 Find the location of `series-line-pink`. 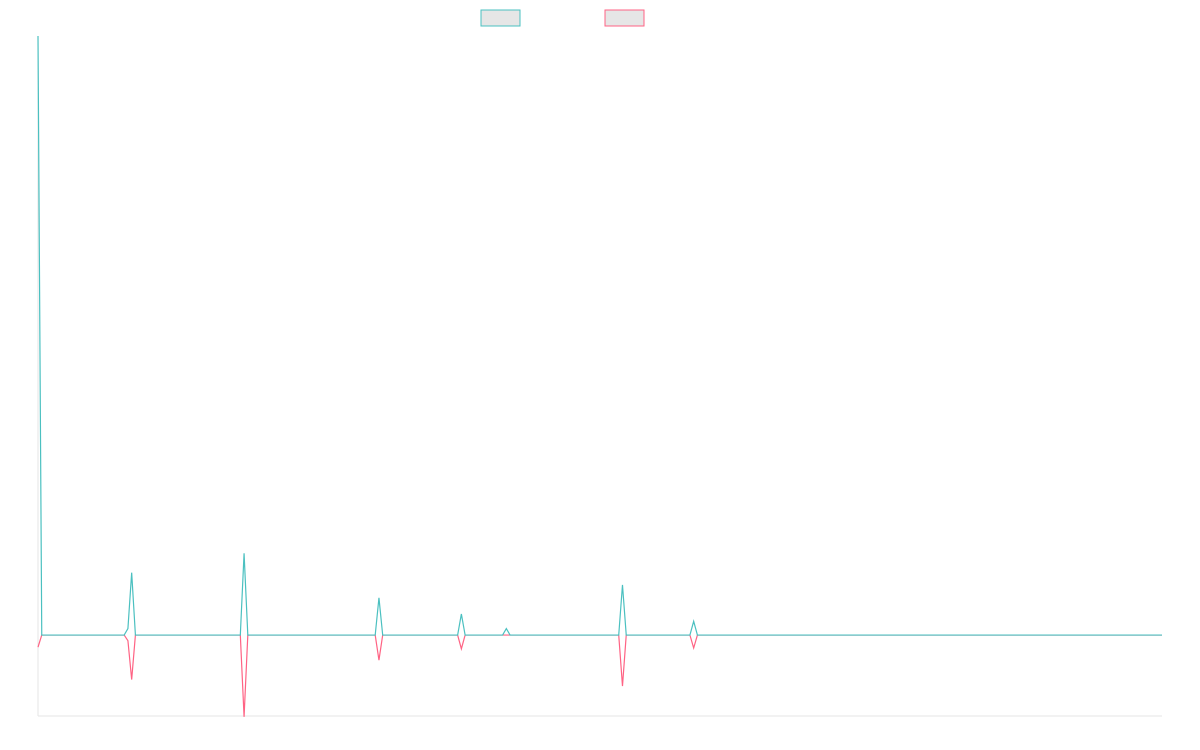

series-line-pink is located at coordinates (599, 675).